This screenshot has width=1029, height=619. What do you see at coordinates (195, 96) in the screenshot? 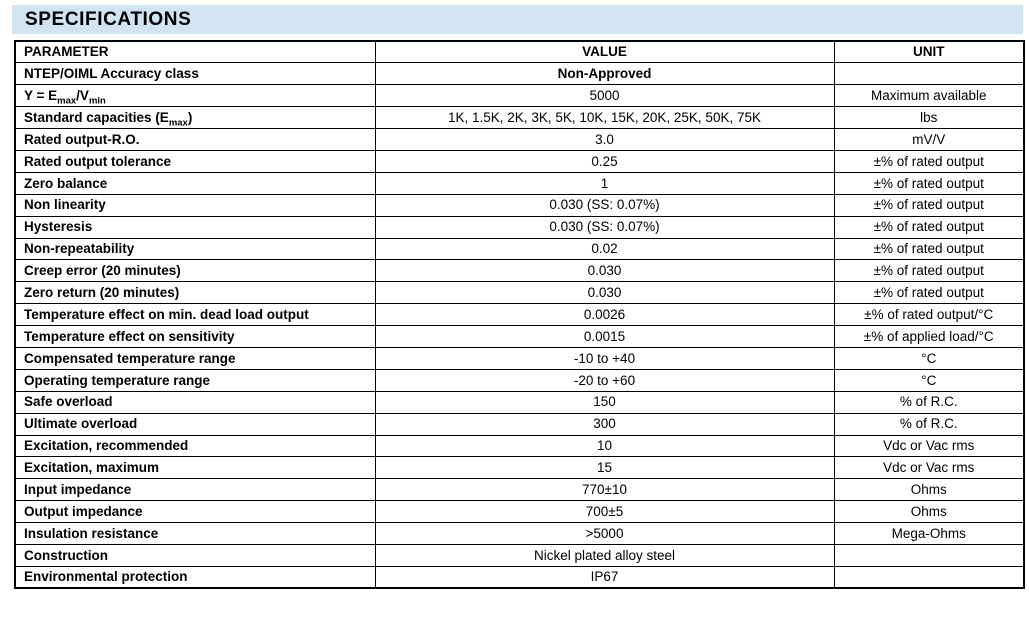
I see `parameter-cell: Y = Emax/Vmin` at bounding box center [195, 96].